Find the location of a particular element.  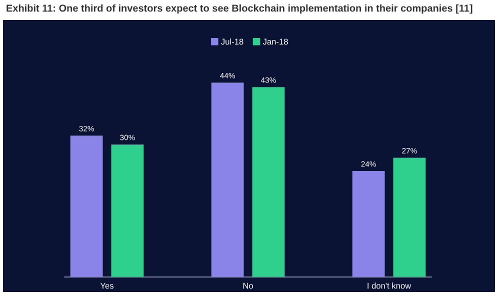

x-tick-label: I don't know is located at coordinates (390, 285).